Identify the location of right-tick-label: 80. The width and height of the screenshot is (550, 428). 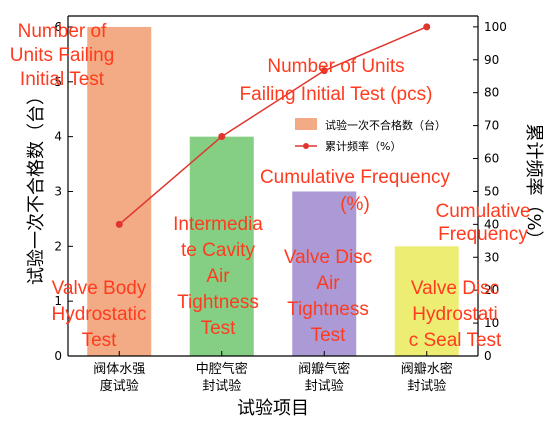
(491, 93).